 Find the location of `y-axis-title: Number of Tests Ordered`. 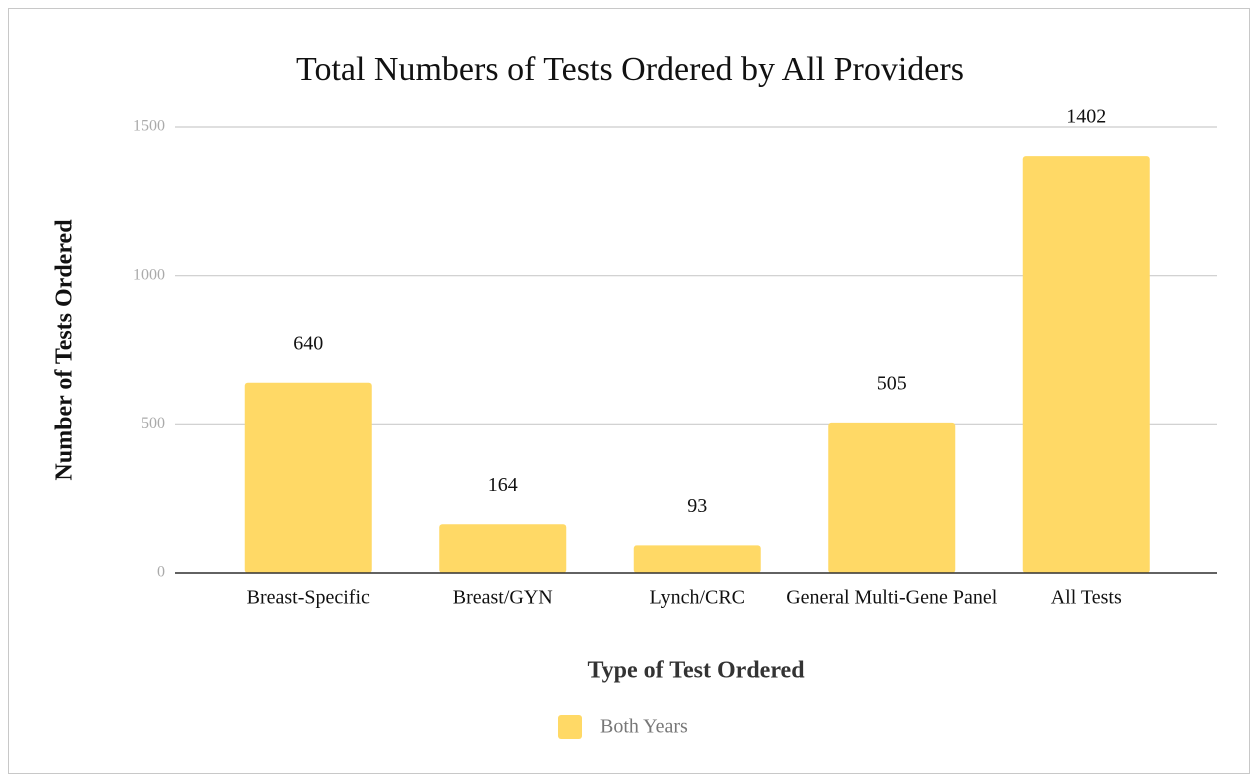

y-axis-title: Number of Tests Ordered is located at coordinates (65, 350).